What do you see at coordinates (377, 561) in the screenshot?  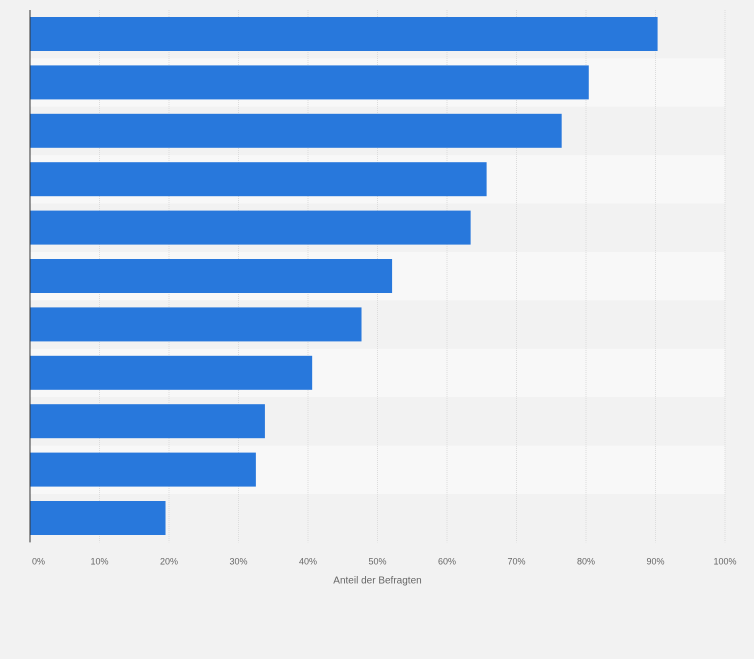 I see `x-tick-label: 50%` at bounding box center [377, 561].